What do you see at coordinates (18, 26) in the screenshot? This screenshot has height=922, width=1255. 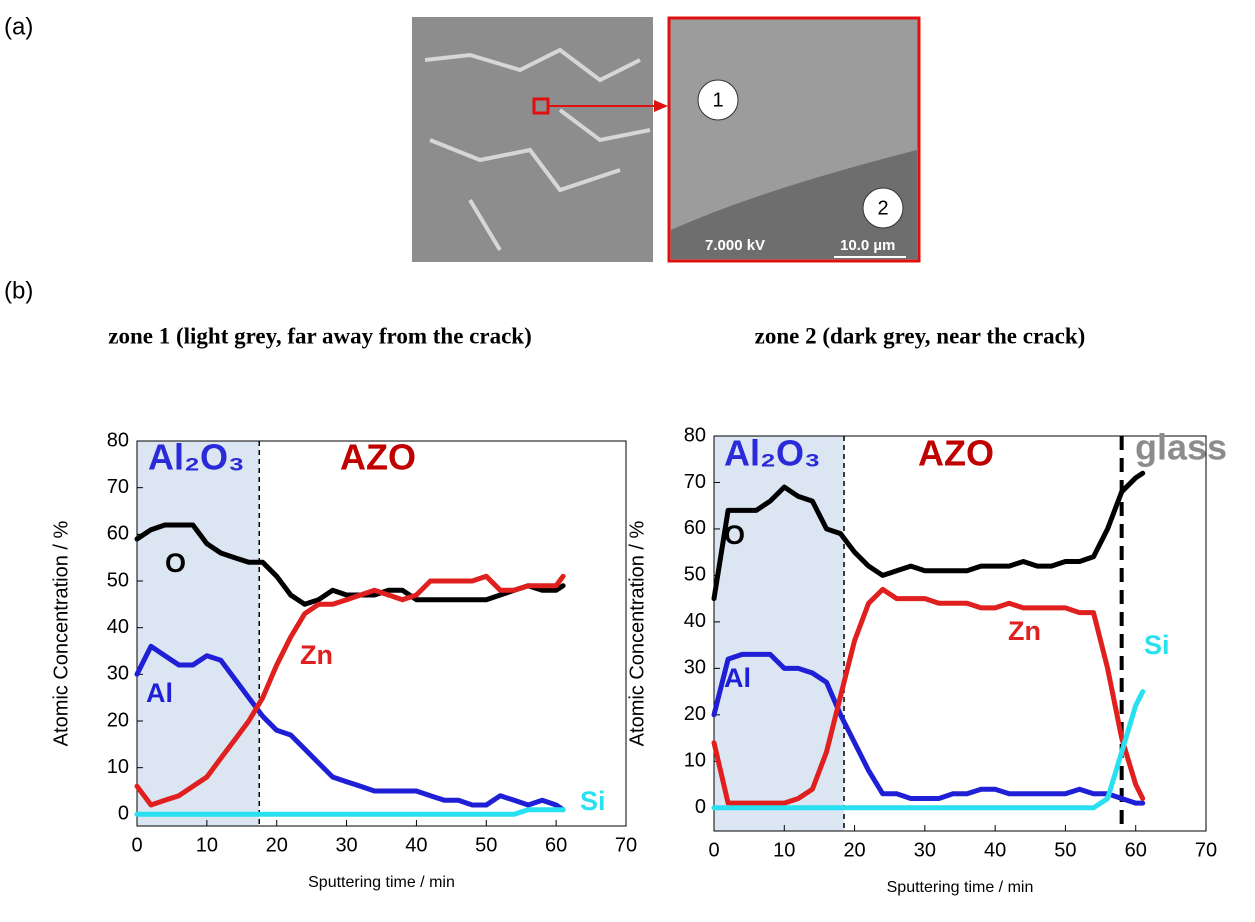 I see `panel-label: (a)` at bounding box center [18, 26].